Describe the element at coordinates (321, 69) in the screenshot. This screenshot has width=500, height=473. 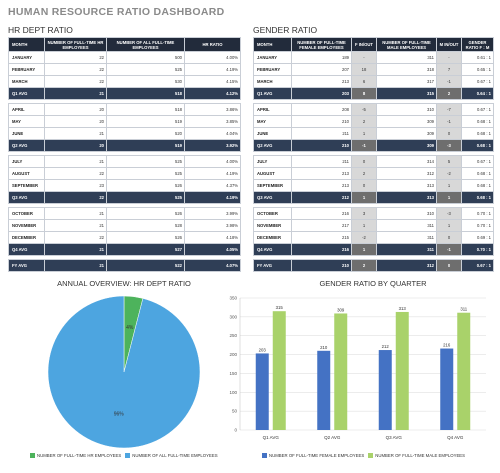
I see `gender-cell: 207` at that location.